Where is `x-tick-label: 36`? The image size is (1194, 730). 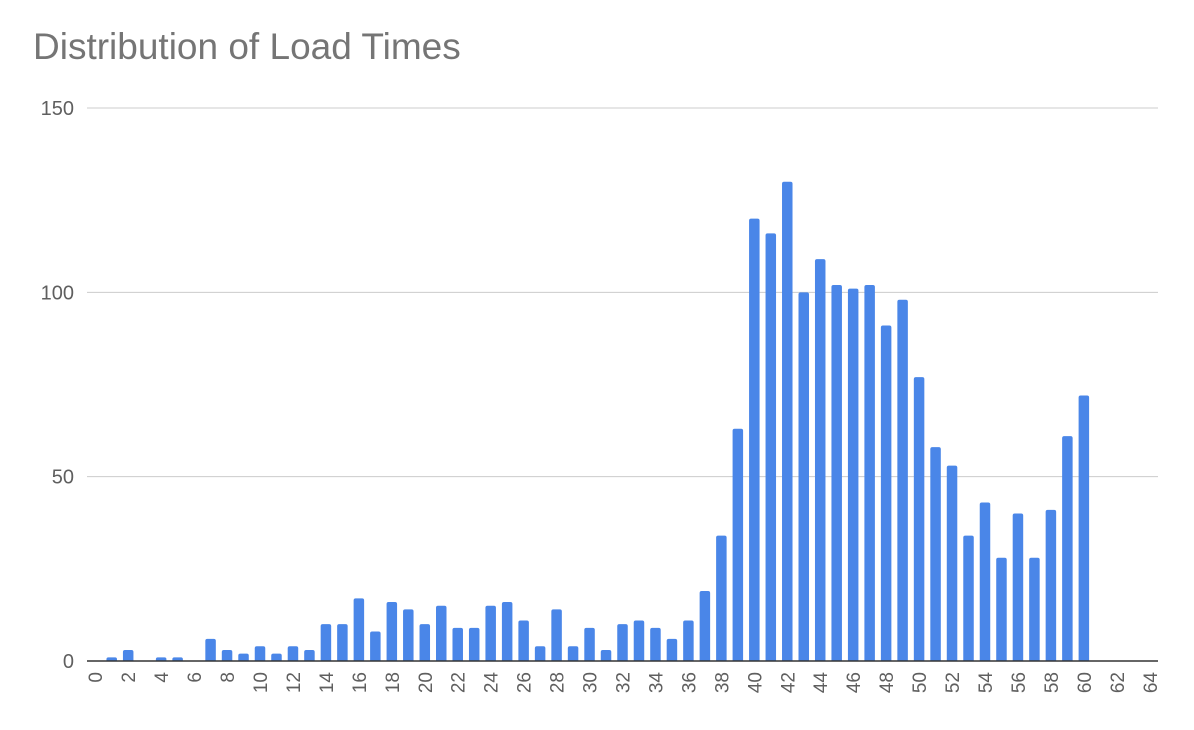
x-tick-label: 36 is located at coordinates (689, 682).